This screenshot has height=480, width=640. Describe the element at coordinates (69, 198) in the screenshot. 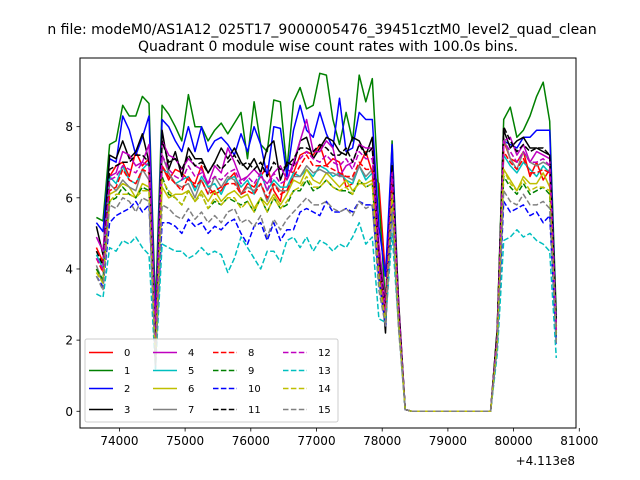

I see `y-tick-label: 6` at that location.